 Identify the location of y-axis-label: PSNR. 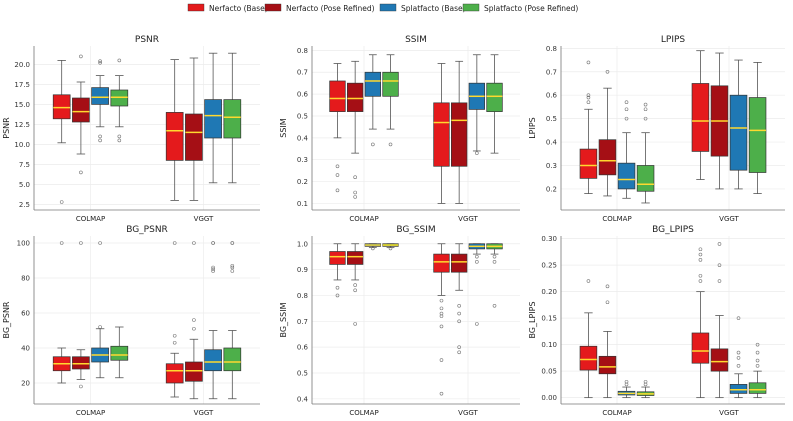
(6, 128).